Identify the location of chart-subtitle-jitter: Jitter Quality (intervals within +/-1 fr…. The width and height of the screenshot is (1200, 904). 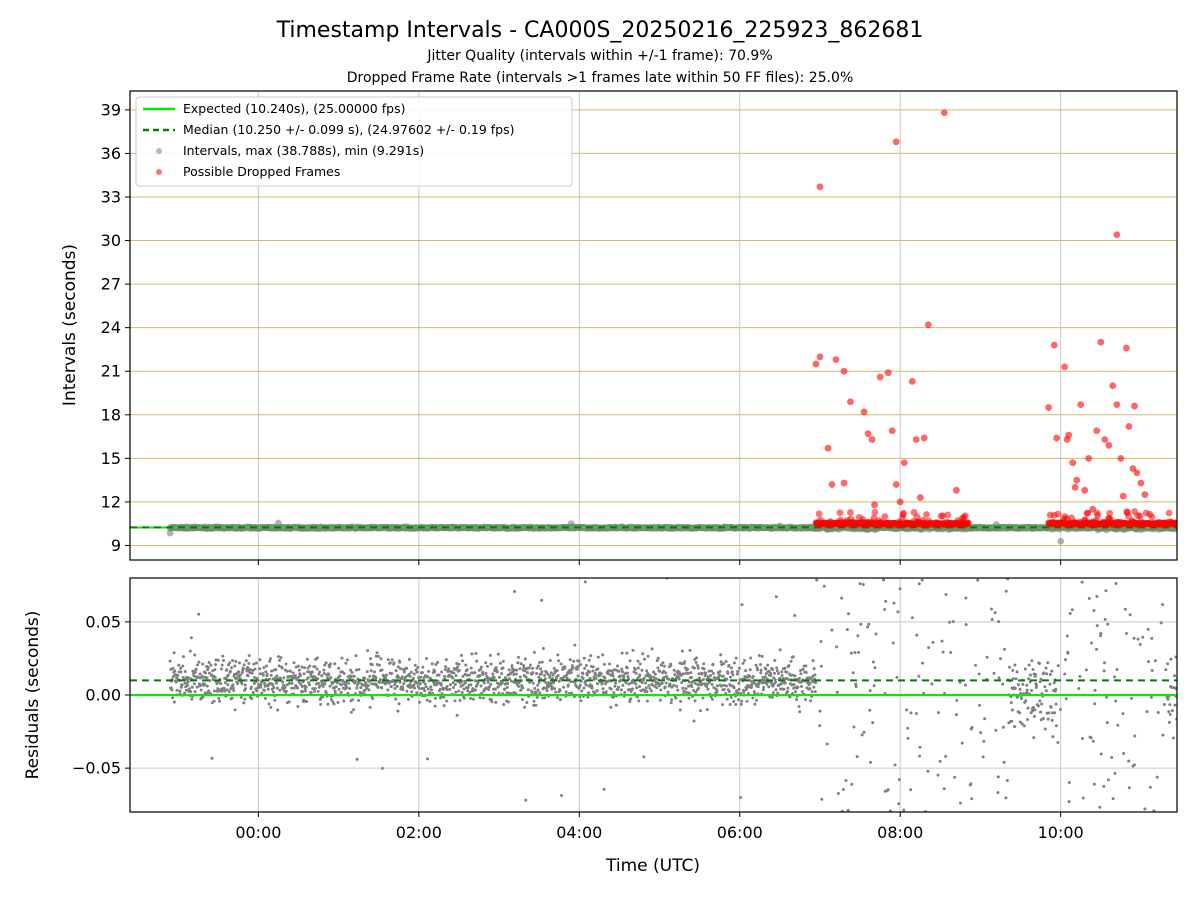
(599, 56).